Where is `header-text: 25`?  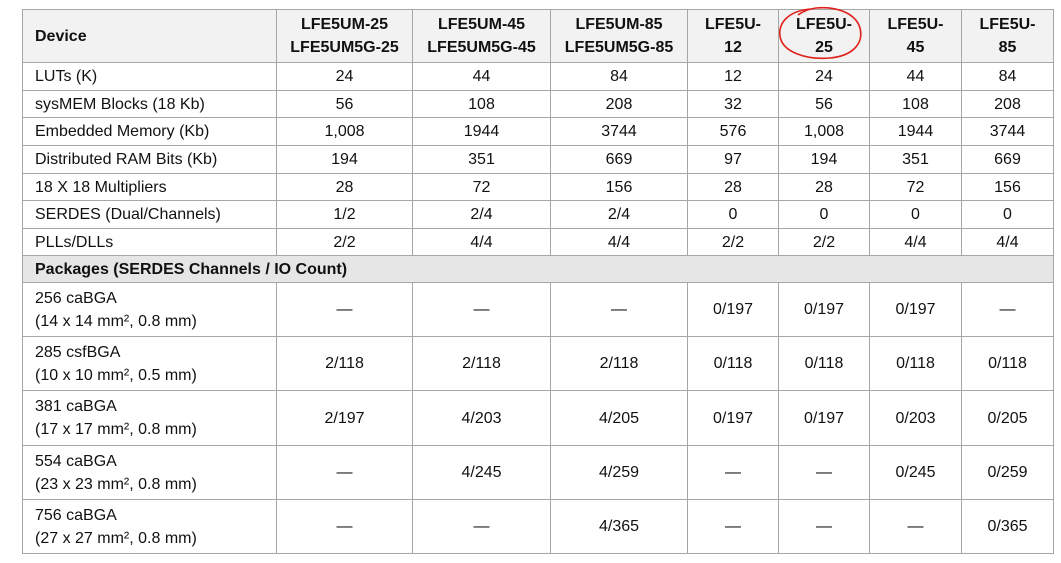 header-text: 25 is located at coordinates (824, 47).